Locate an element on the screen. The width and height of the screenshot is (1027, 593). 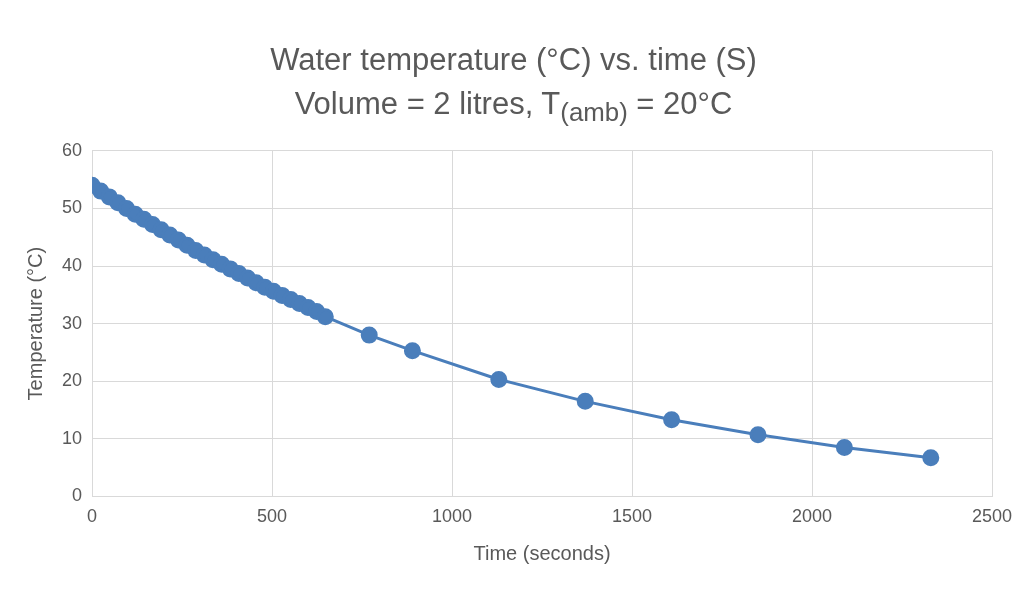
x-tick-label: 2000 is located at coordinates (812, 516).